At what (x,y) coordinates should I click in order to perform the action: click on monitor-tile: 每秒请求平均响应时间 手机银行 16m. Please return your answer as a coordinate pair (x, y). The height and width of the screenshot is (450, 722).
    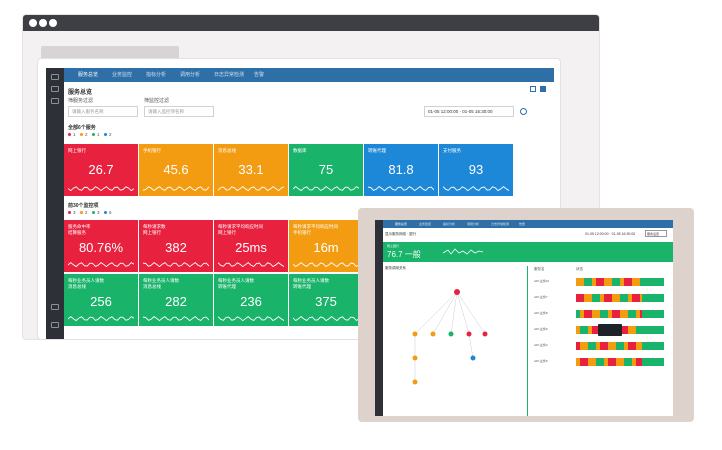
    Looking at the image, I should click on (326, 246).